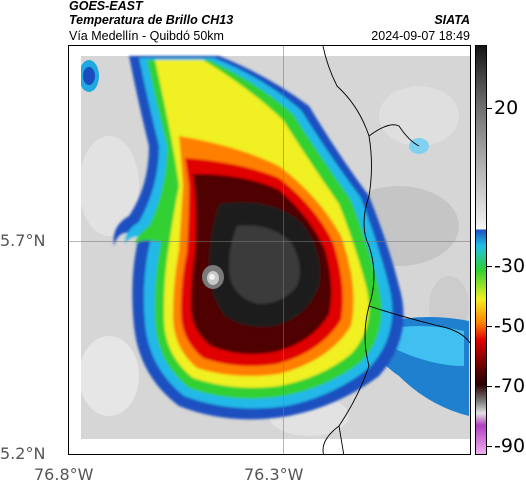 The width and height of the screenshot is (526, 491). I want to click on temperature-colorbar, so click(481, 250).